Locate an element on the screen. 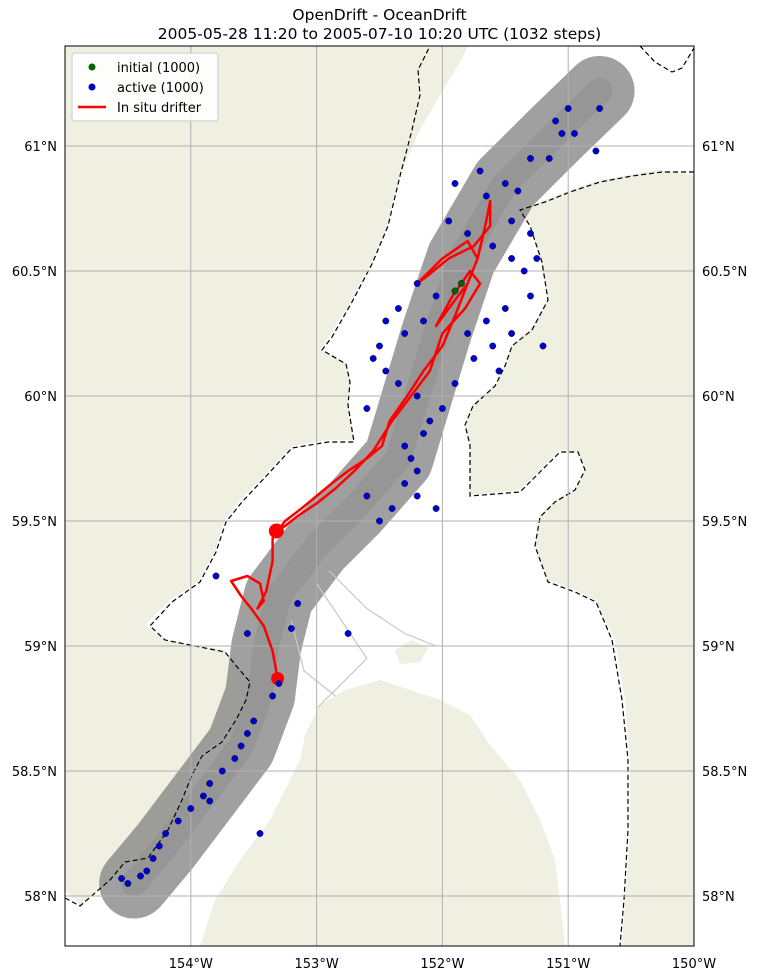  legend-marker-active is located at coordinates (92, 87).